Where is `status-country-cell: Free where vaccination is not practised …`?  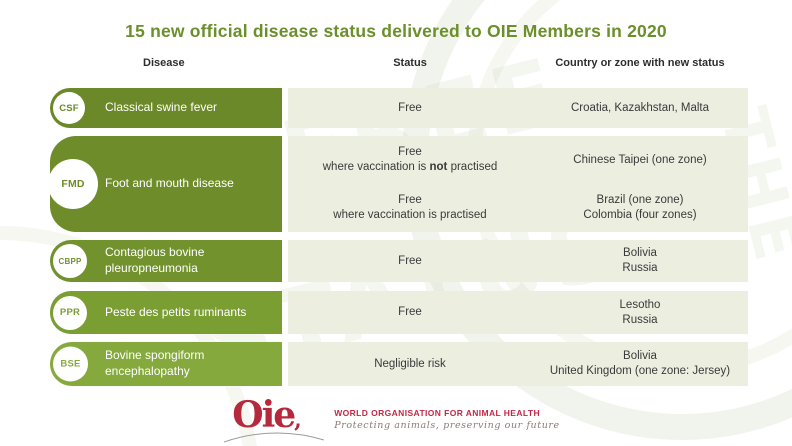
status-country-cell: Free where vaccination is not practised … is located at coordinates (518, 184).